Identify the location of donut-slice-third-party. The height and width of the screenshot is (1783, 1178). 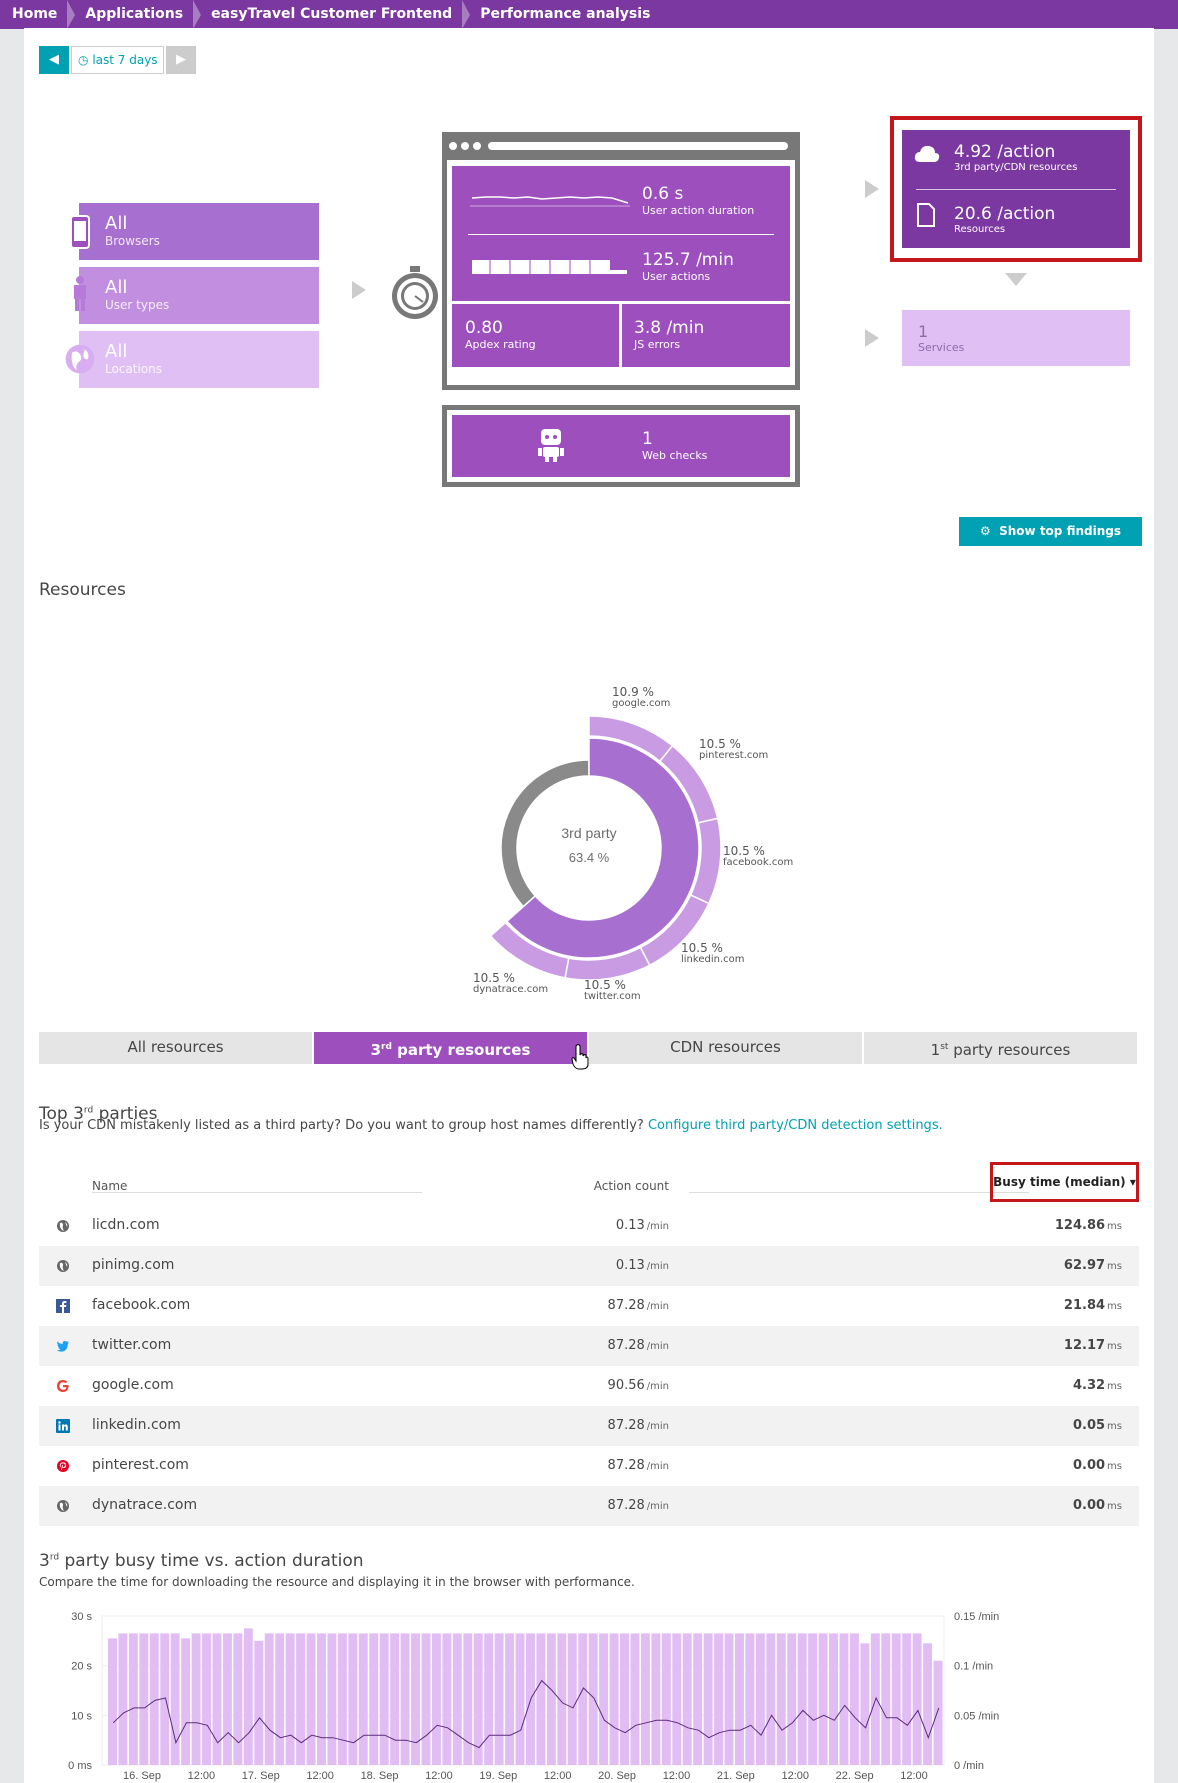
(602, 848).